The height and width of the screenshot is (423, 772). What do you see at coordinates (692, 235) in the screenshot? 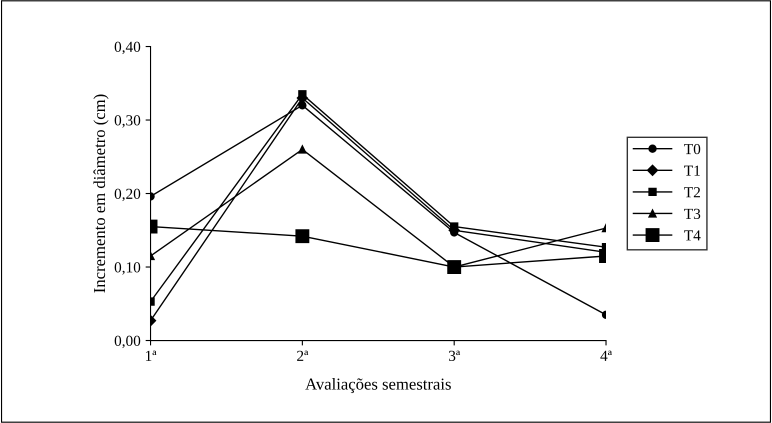
I see `legend-label: T4` at bounding box center [692, 235].